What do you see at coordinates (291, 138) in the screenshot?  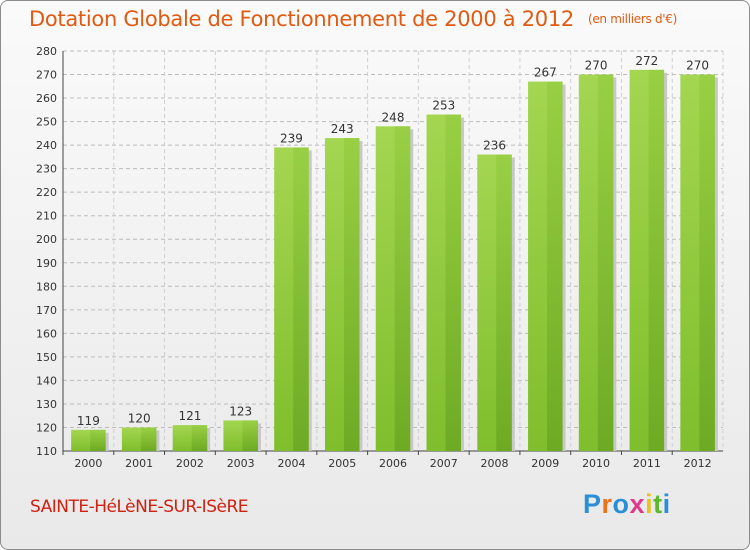 I see `data-label: 239` at bounding box center [291, 138].